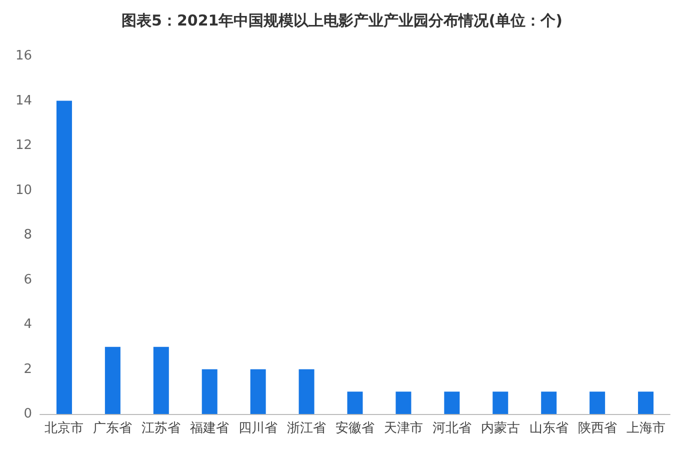  I want to click on chart-title: 图表5：2021年中国规模以上电影产业产业园分布情况(单位：个), so click(342, 21).